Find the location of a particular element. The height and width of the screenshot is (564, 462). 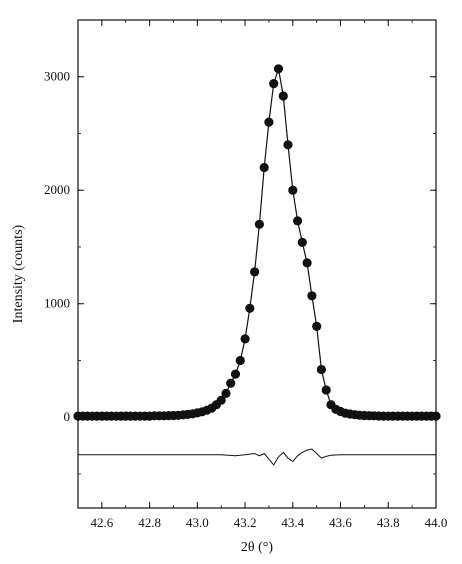

y-tick-label: 3000 is located at coordinates (57, 76).